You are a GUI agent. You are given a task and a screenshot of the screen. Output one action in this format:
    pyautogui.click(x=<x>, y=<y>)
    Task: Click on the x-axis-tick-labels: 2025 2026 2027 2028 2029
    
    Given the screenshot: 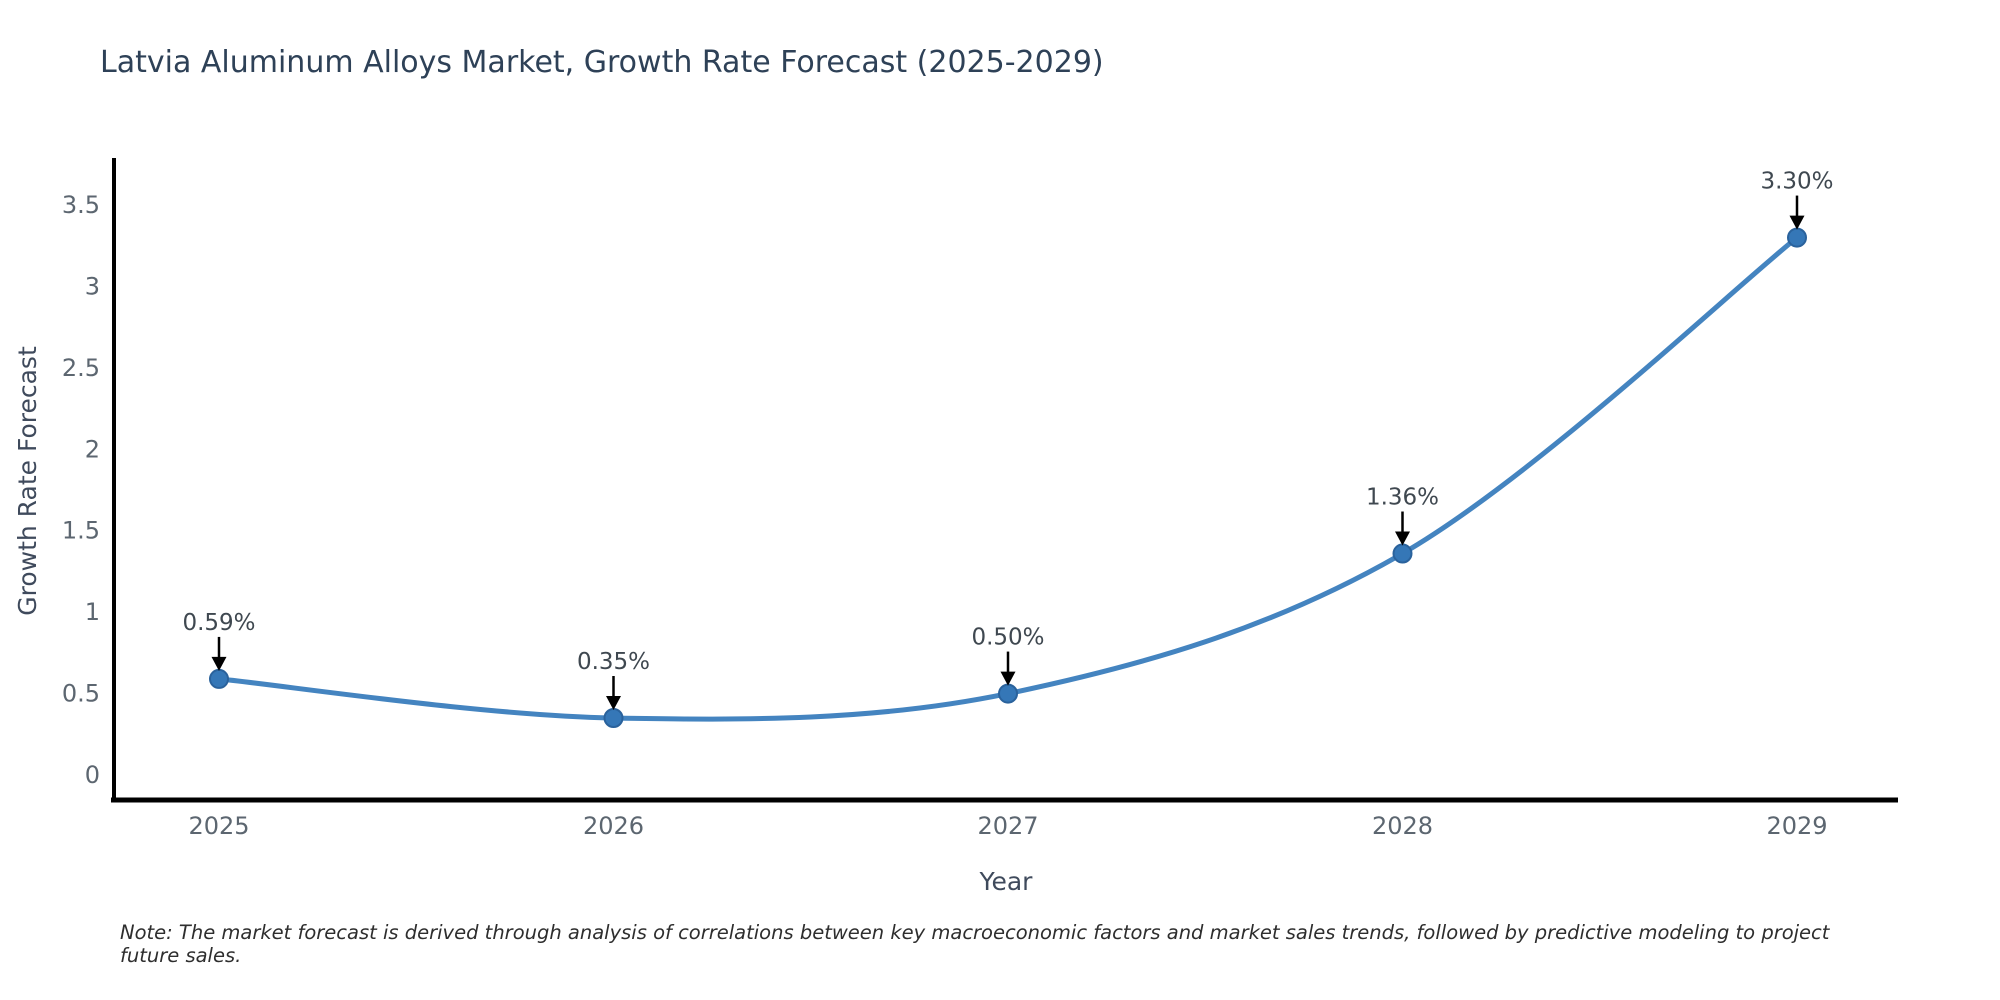 What is the action you would take?
    pyautogui.click(x=1007, y=826)
    